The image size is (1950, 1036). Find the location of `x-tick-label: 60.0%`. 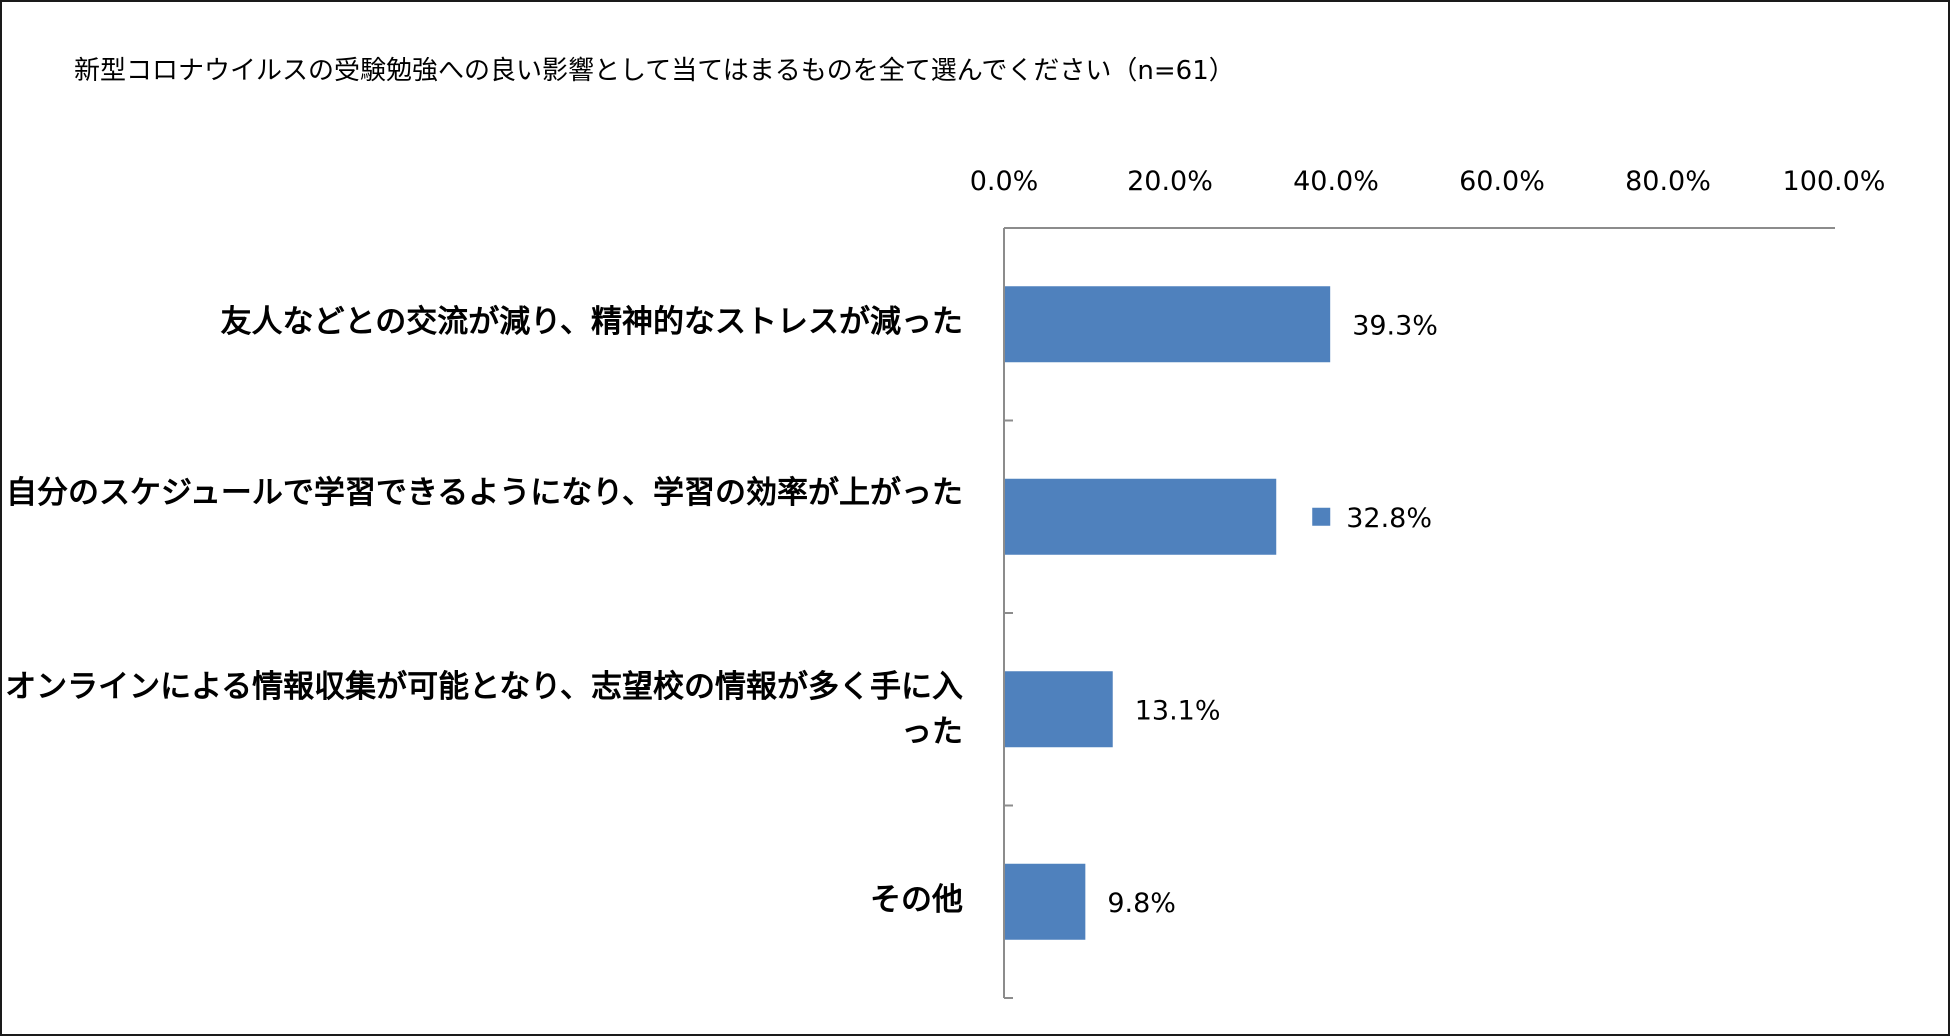

x-tick-label: 60.0% is located at coordinates (1502, 181).